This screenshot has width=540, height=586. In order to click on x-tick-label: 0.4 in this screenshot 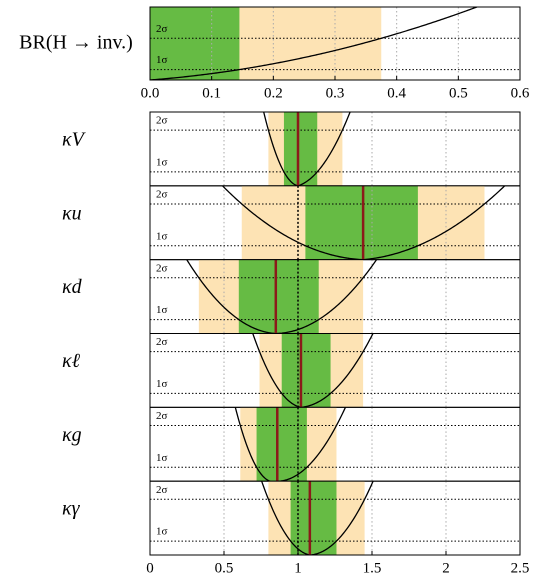, I will do `click(396, 93)`.